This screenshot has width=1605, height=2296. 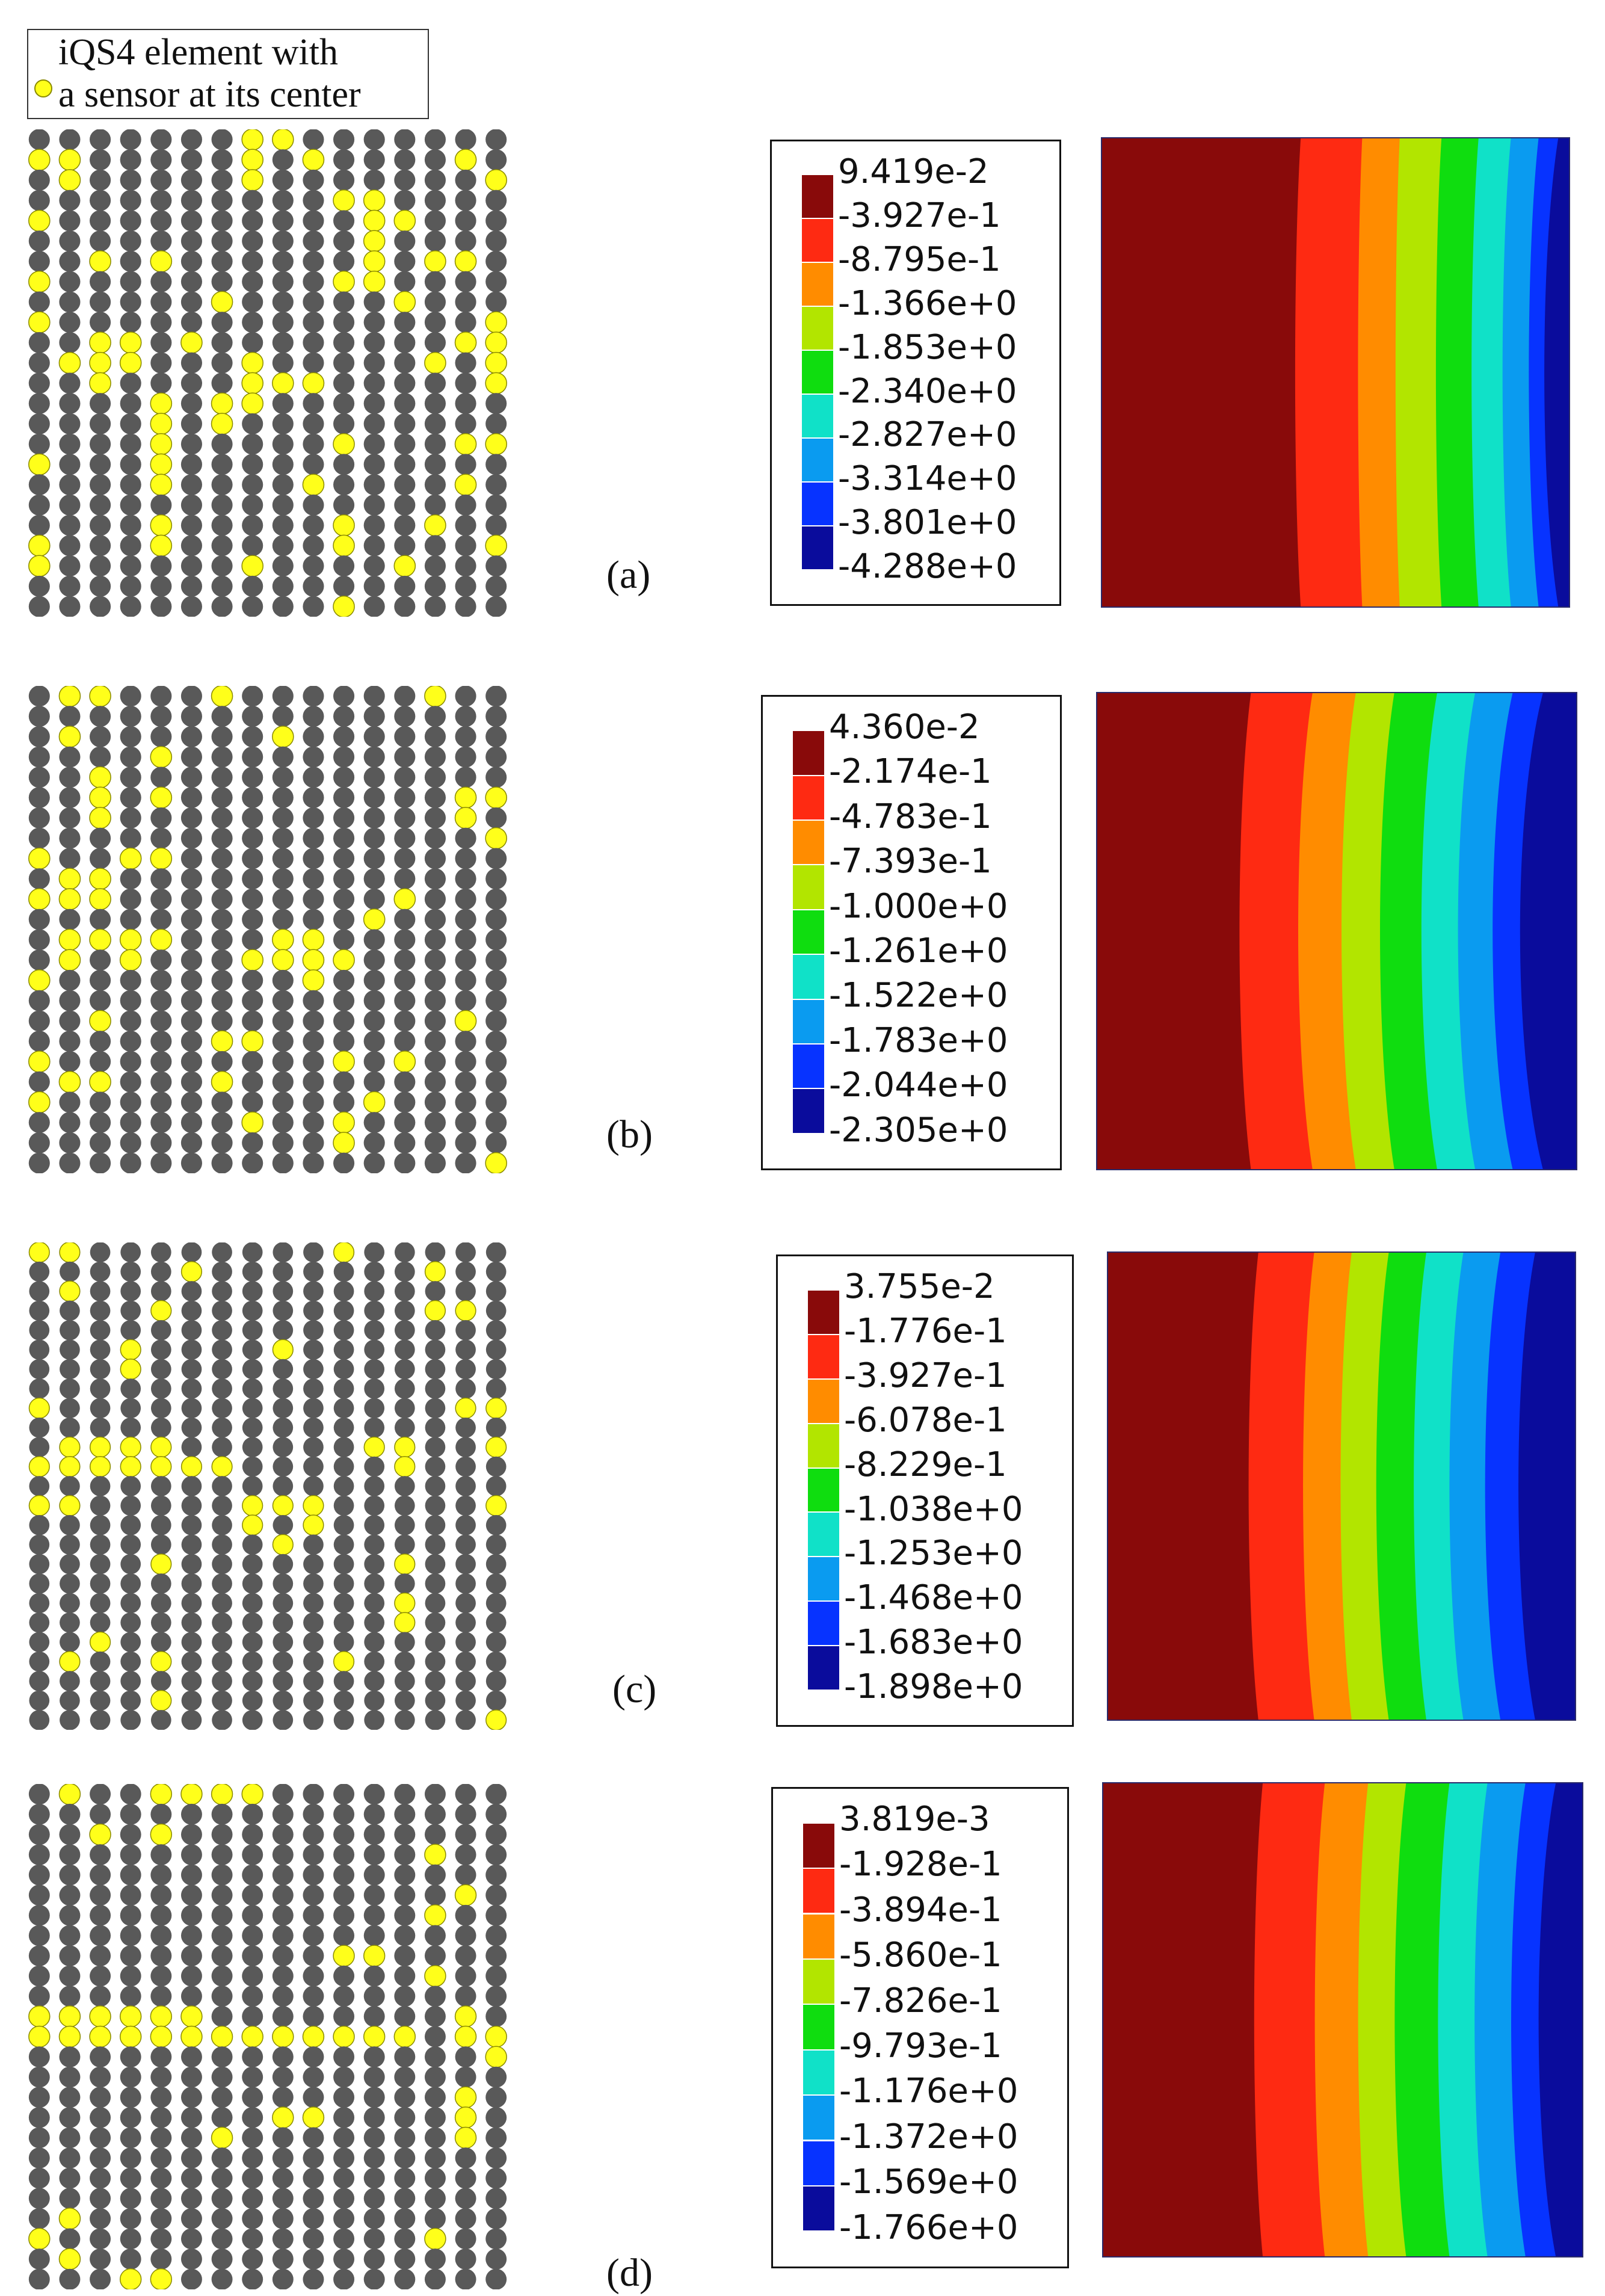 What do you see at coordinates (933, 1687) in the screenshot?
I see `legend-value: -1.898e+0` at bounding box center [933, 1687].